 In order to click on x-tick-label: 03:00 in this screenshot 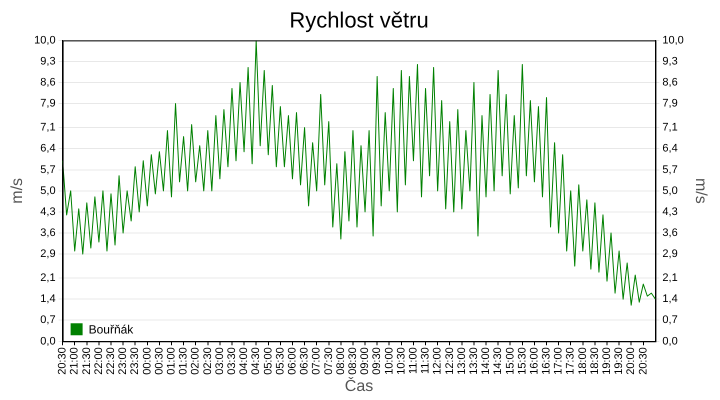, I will do `click(220, 361)`.